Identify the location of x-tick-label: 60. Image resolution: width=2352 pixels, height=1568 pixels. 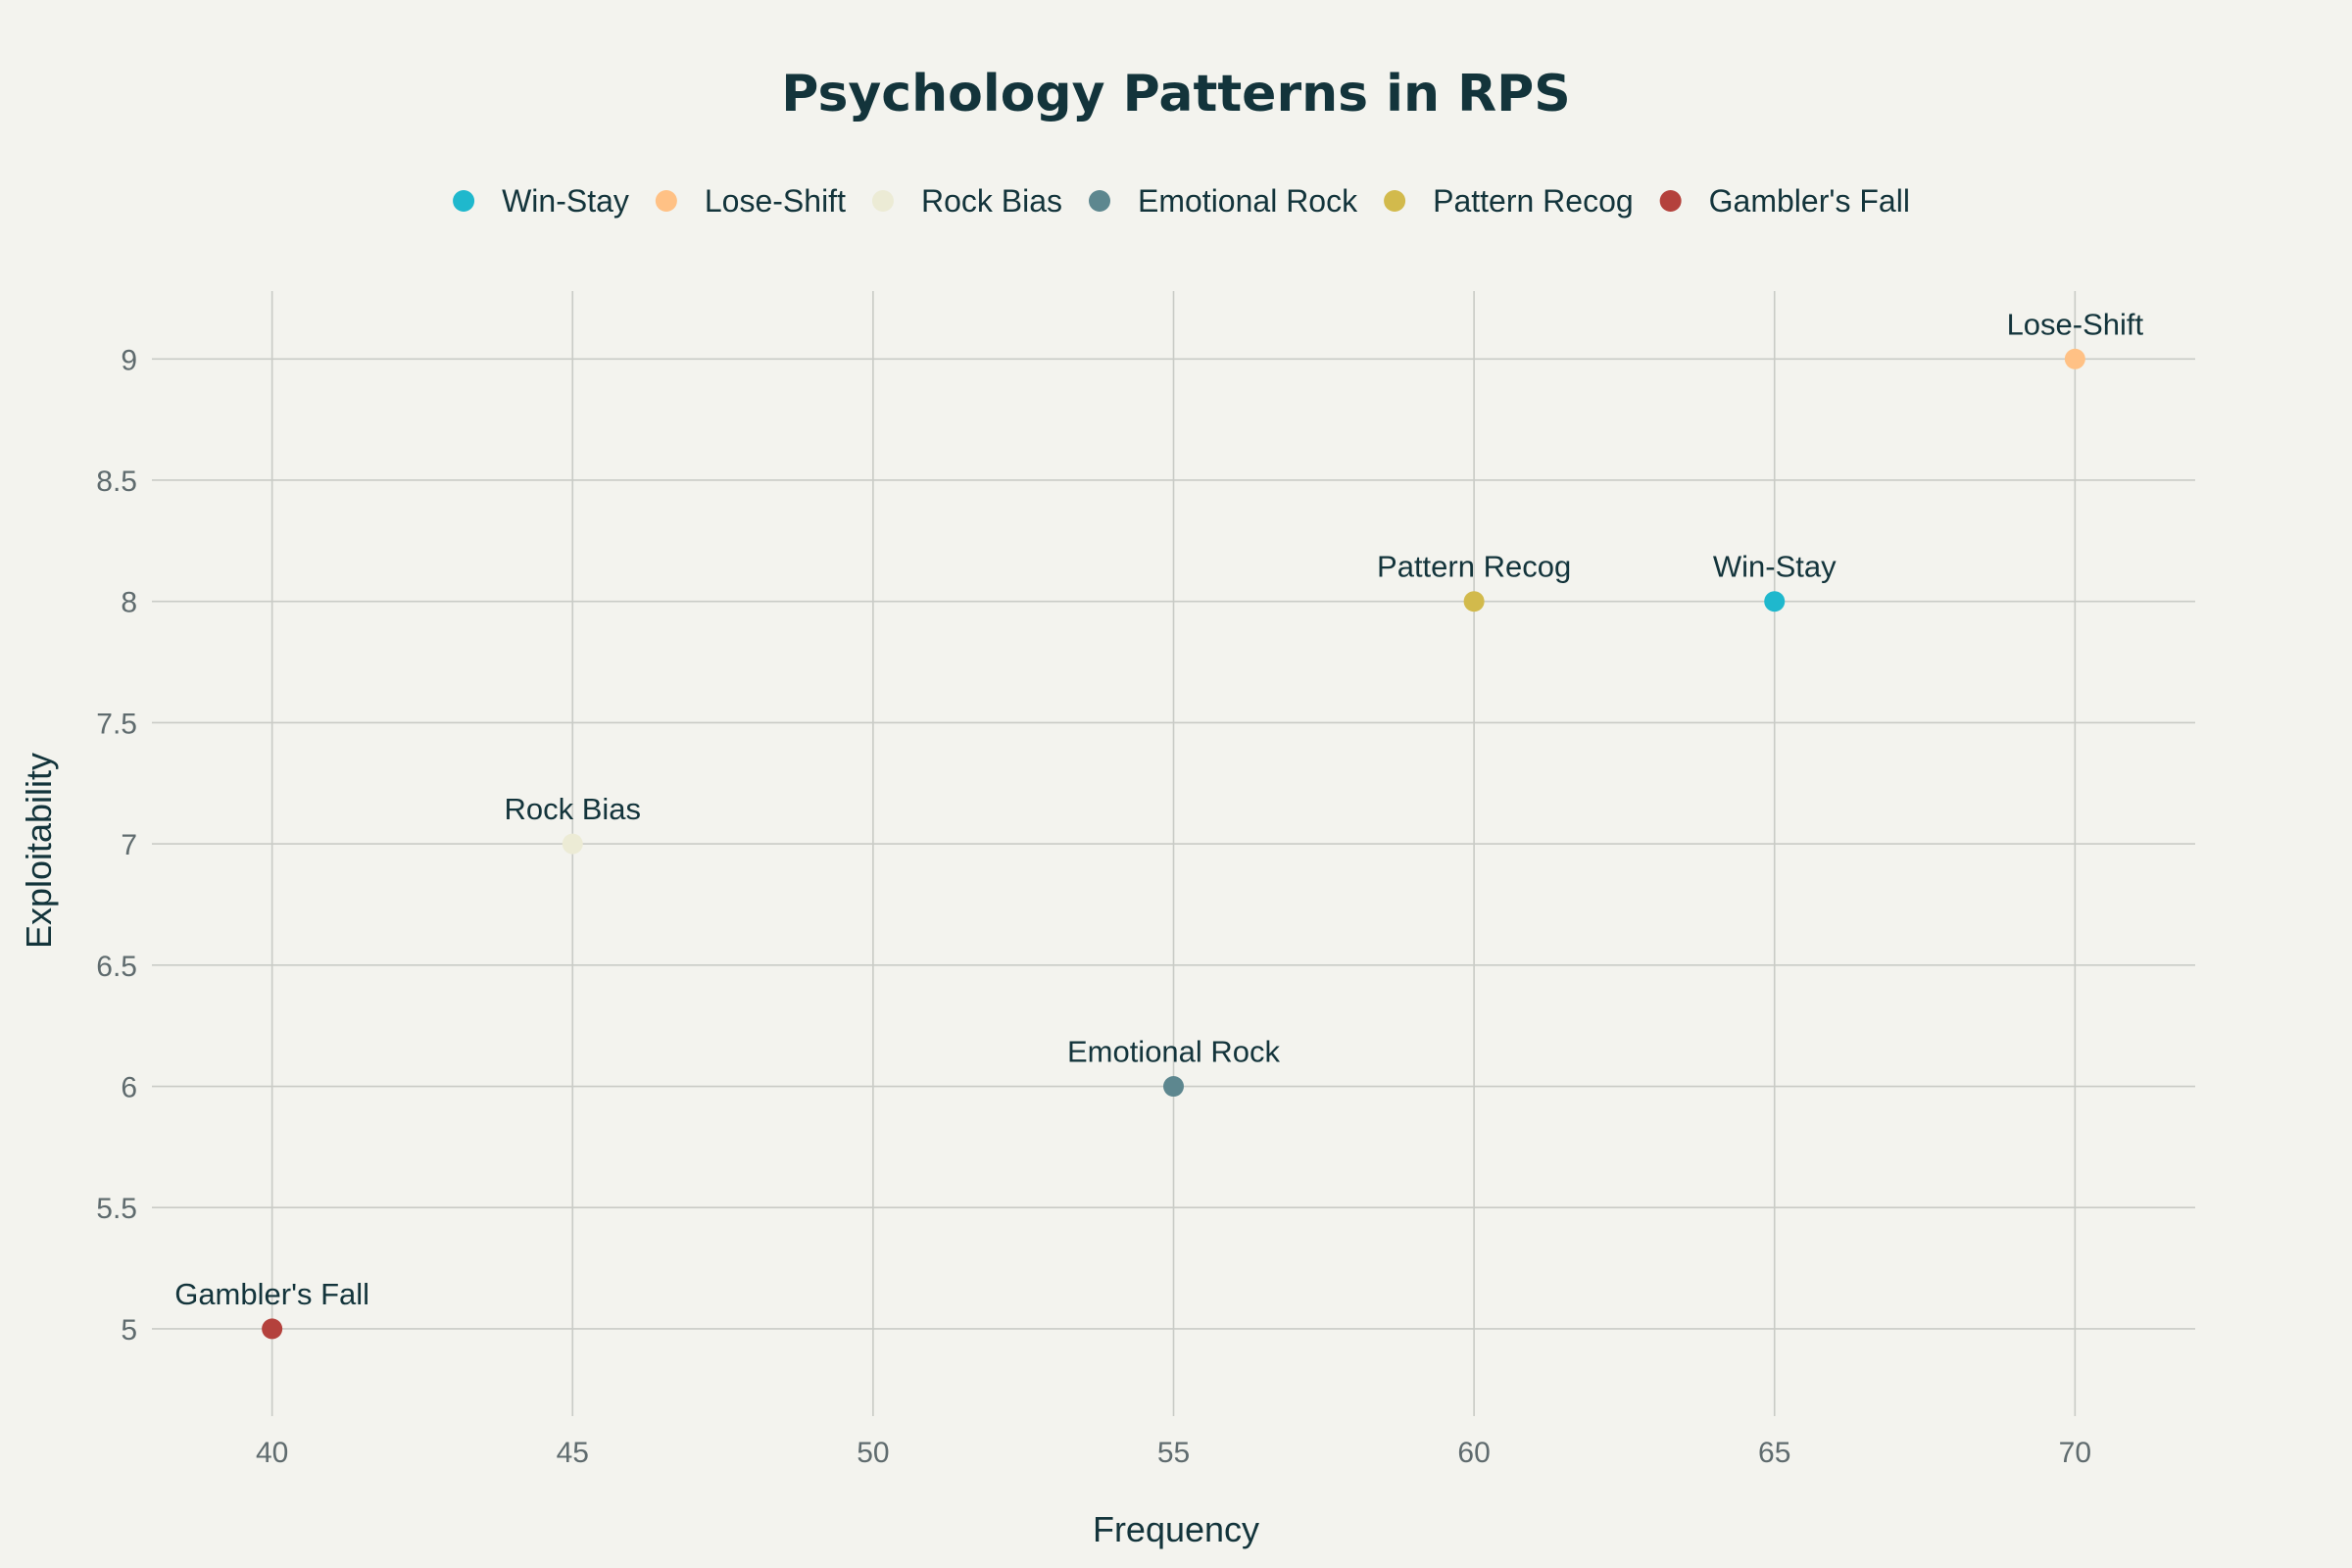
(1473, 1453).